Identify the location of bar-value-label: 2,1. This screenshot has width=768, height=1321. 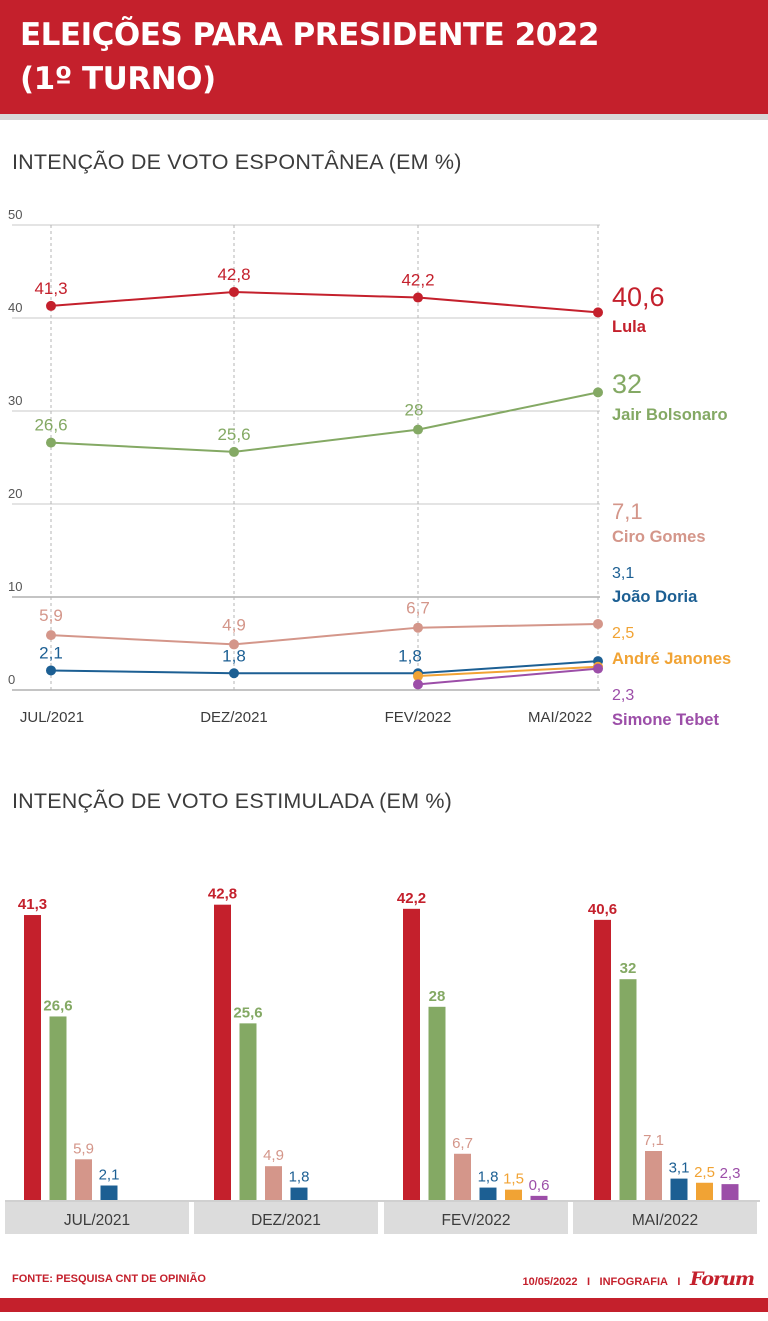
(109, 1175).